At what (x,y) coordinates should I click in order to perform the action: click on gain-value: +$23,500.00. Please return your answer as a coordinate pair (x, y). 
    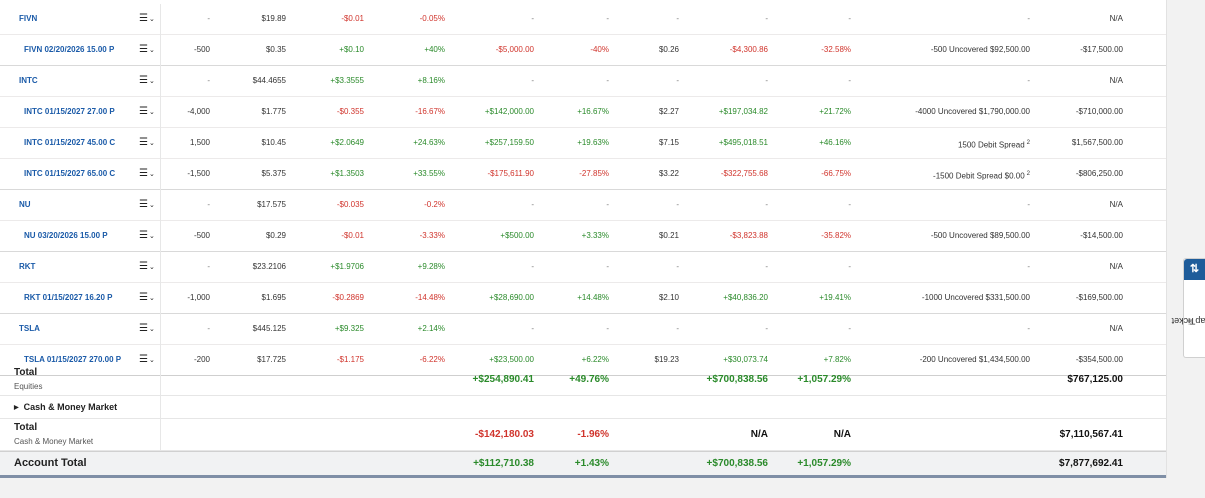
    Looking at the image, I should click on (511, 359).